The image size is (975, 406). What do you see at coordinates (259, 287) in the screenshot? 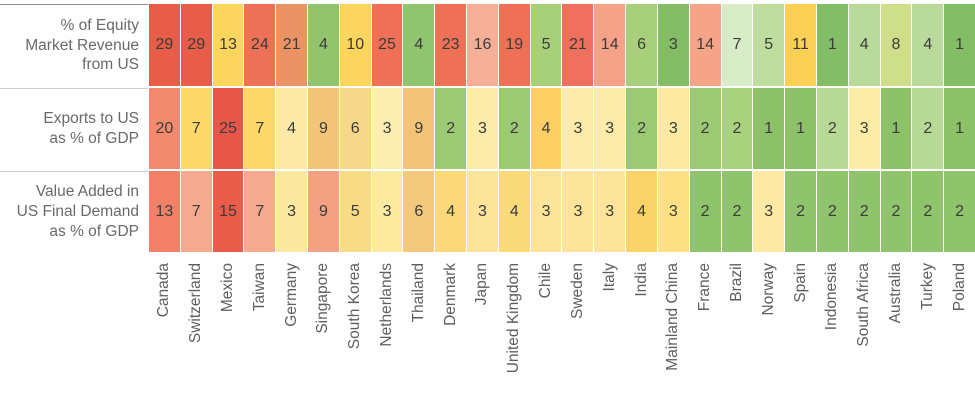
I see `column-label-text: Taiwan` at bounding box center [259, 287].